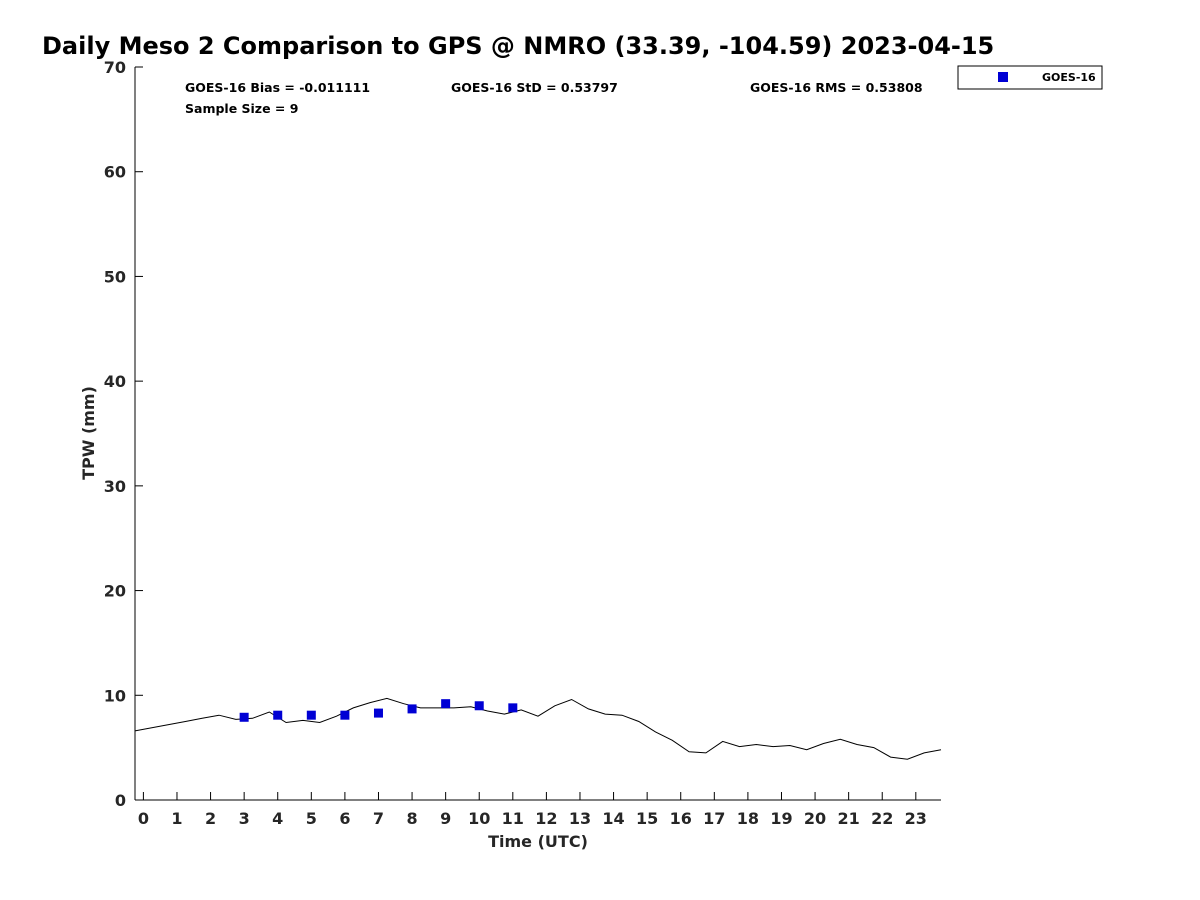 The height and width of the screenshot is (900, 1200). Describe the element at coordinates (115, 591) in the screenshot. I see `y-tick-label: 20` at that location.